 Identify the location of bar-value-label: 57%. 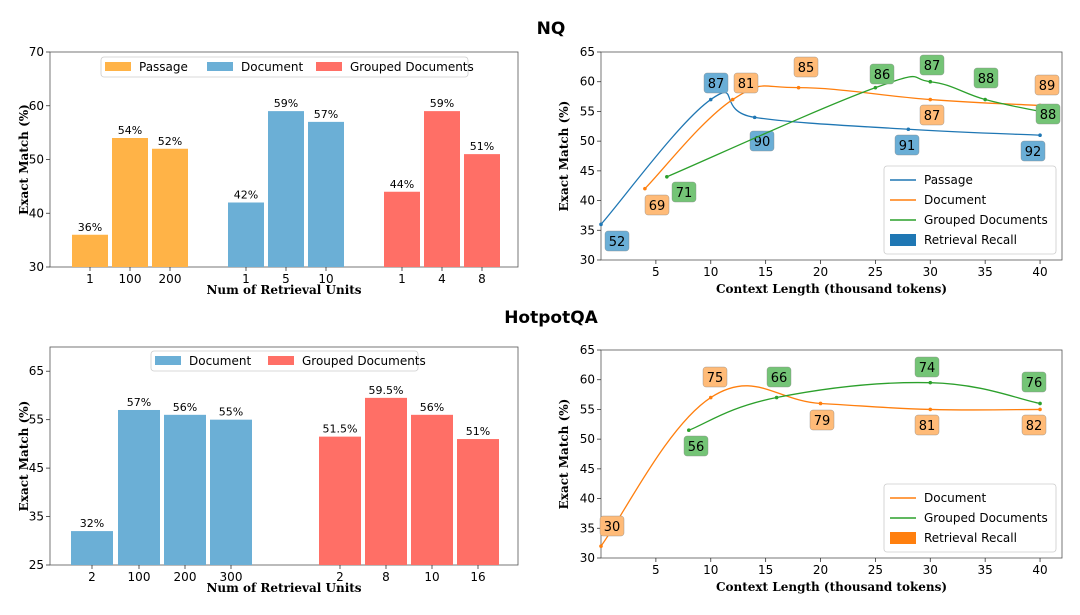
(139, 402).